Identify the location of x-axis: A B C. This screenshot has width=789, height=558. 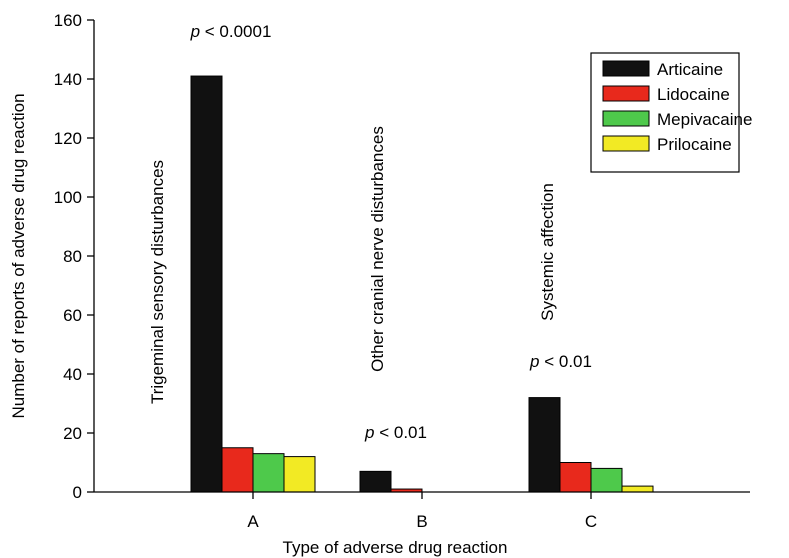
(422, 511).